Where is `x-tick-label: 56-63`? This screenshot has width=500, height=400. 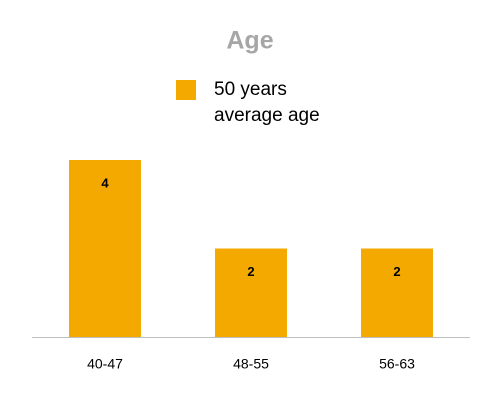
x-tick-label: 56-63 is located at coordinates (397, 364).